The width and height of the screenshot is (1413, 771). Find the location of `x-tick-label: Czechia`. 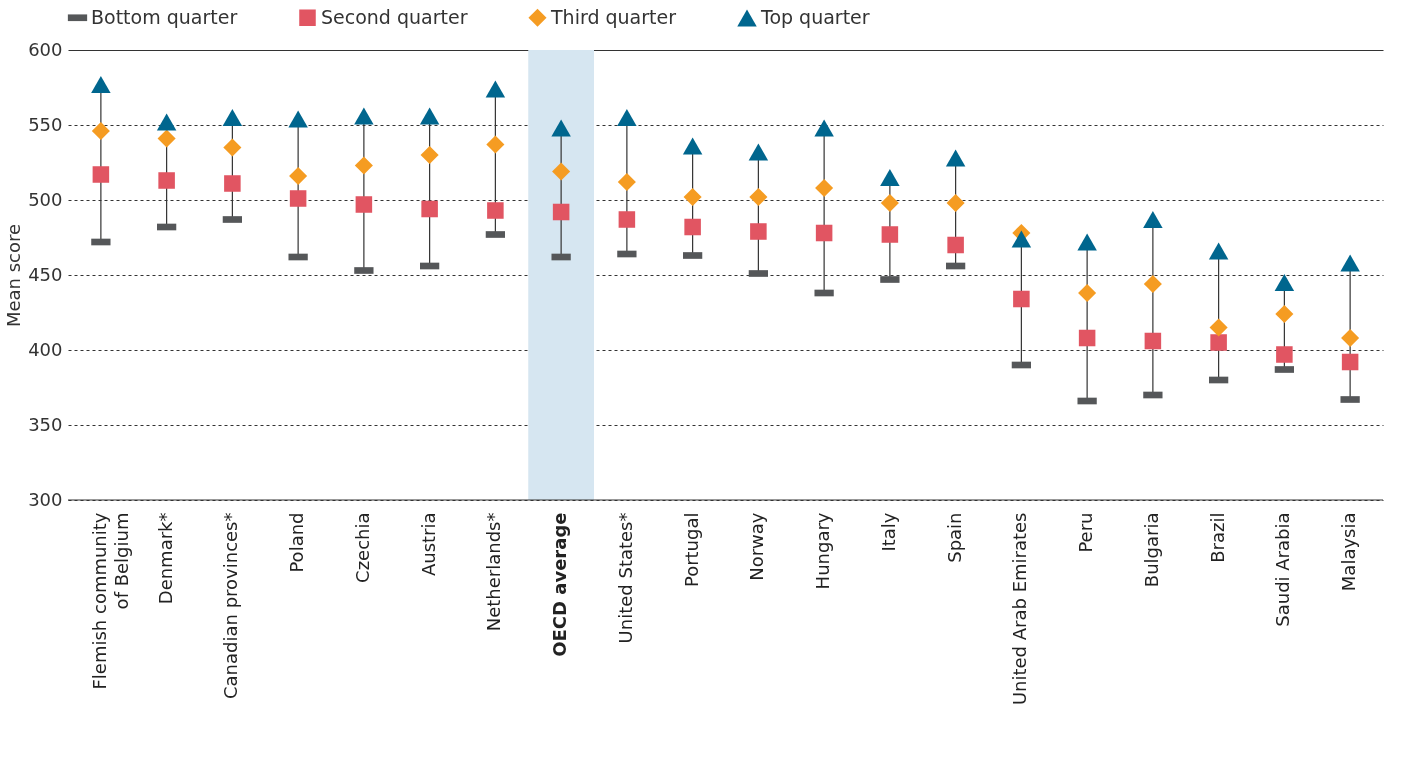

x-tick-label: Czechia is located at coordinates (362, 547).